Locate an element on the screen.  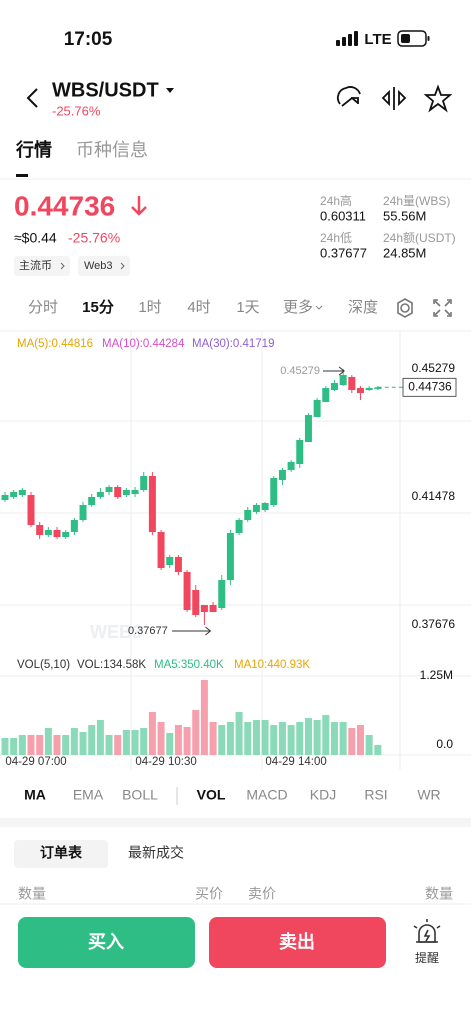
pair-dropdown is located at coordinates (170, 90).